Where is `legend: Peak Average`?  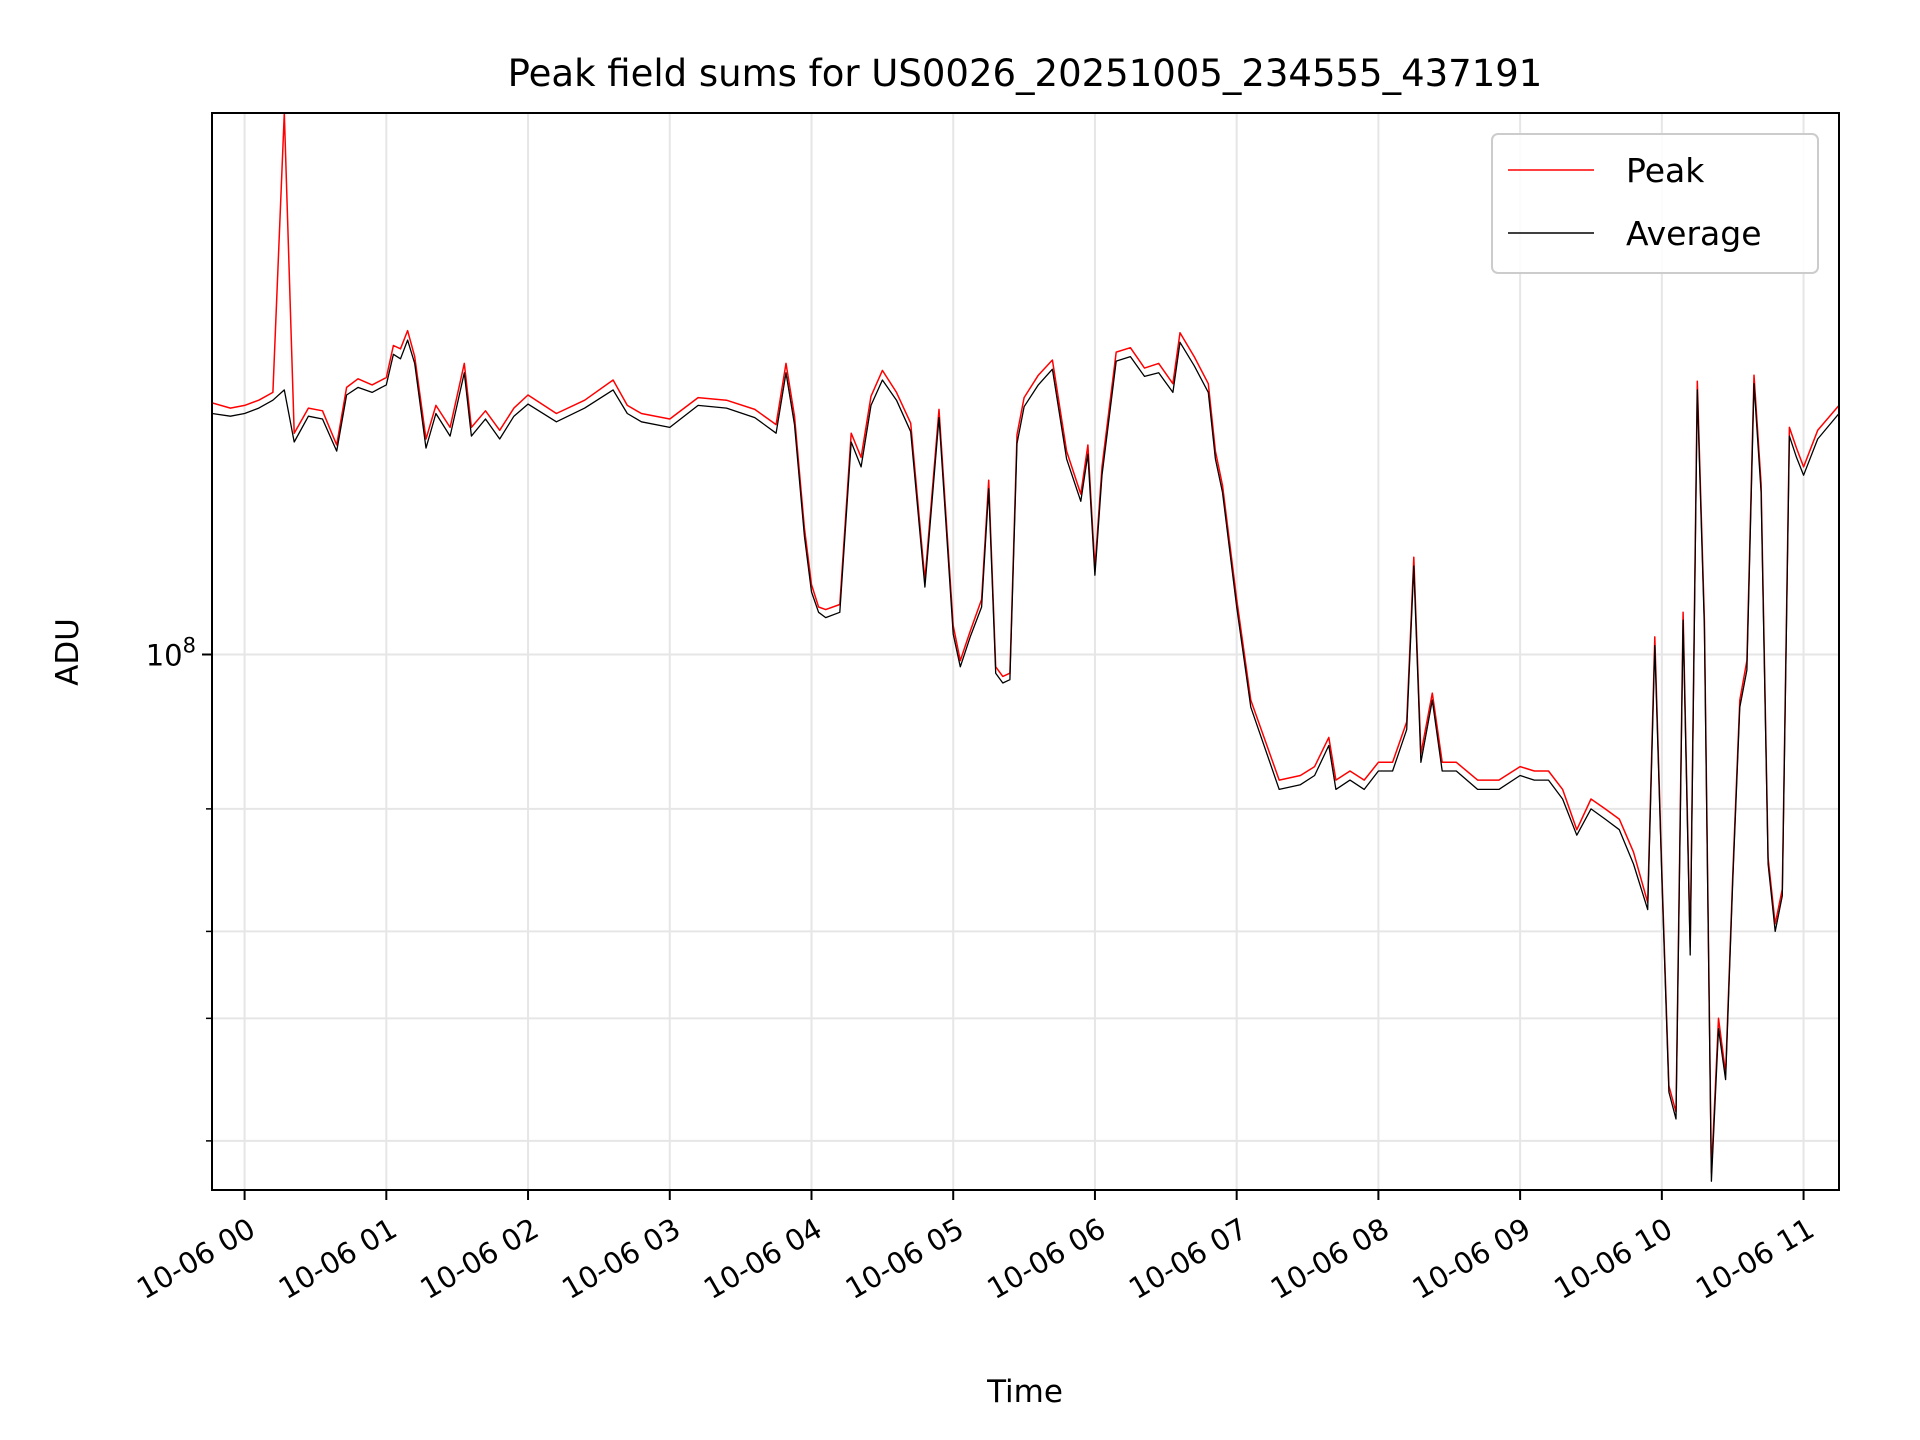 legend: Peak Average is located at coordinates (1655, 203).